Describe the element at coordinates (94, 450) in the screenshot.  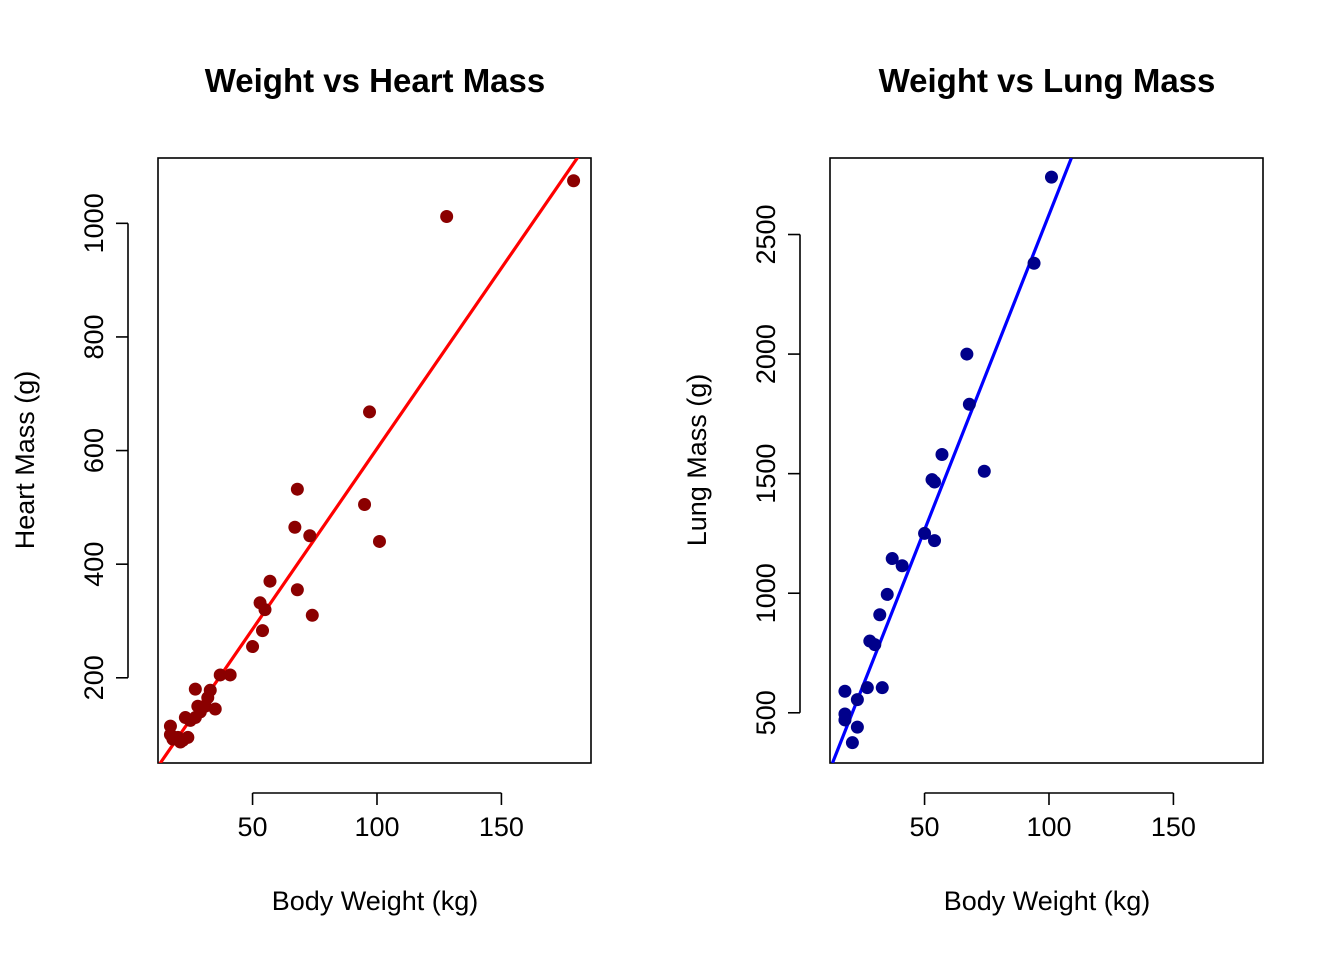
I see `heart-y-tick-label: 600` at that location.